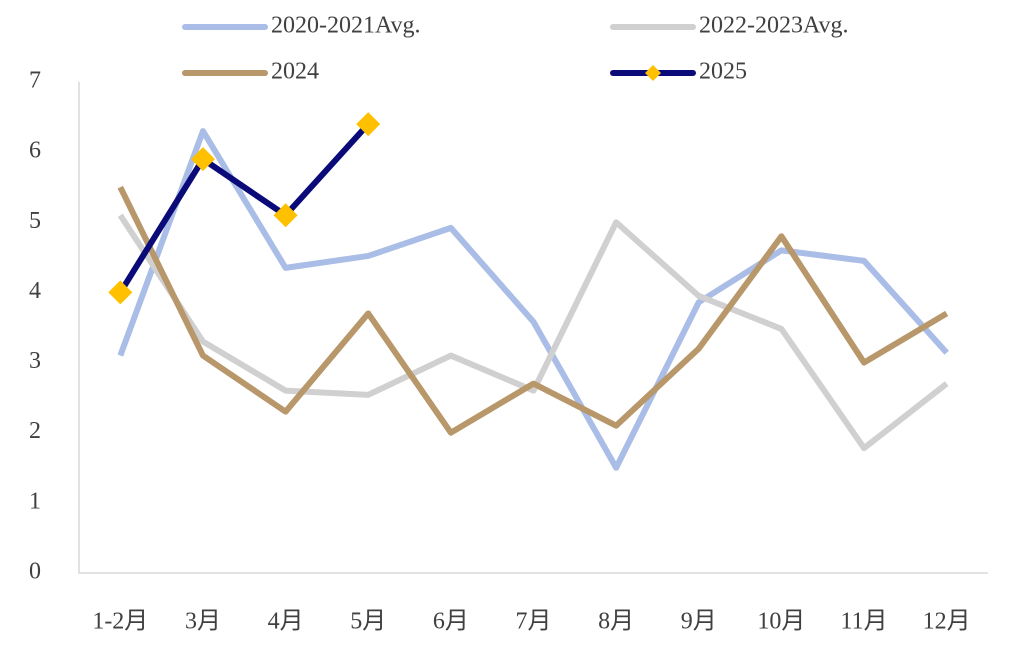 This screenshot has width=1011, height=651. I want to click on x-tick-label: 7月, so click(534, 622).